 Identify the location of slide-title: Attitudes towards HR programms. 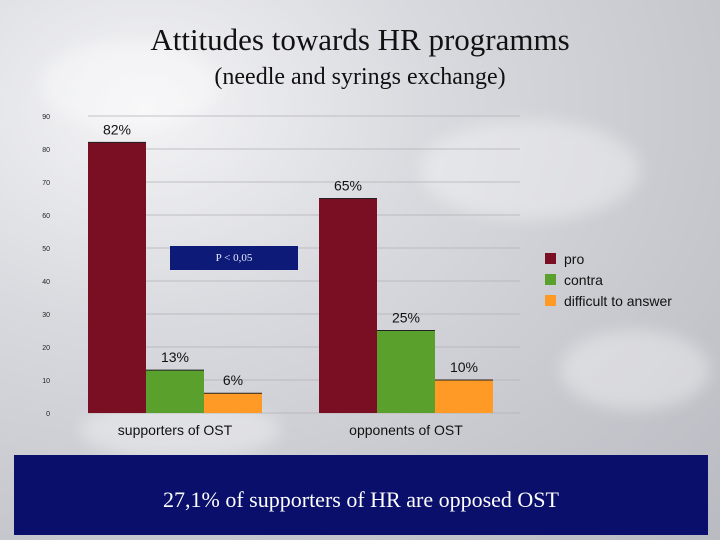
(360, 39).